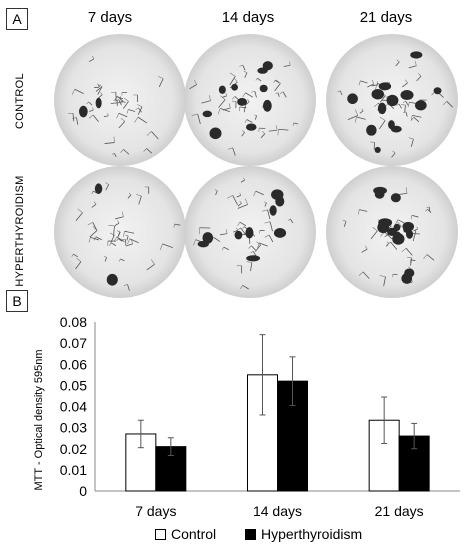 This screenshot has height=550, width=469. What do you see at coordinates (17, 19) in the screenshot?
I see `panel-a-tag: A` at bounding box center [17, 19].